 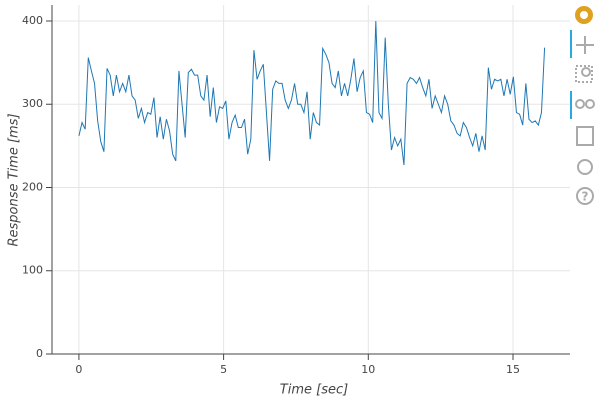 I want to click on x-tick-label: 15, so click(x=513, y=369).